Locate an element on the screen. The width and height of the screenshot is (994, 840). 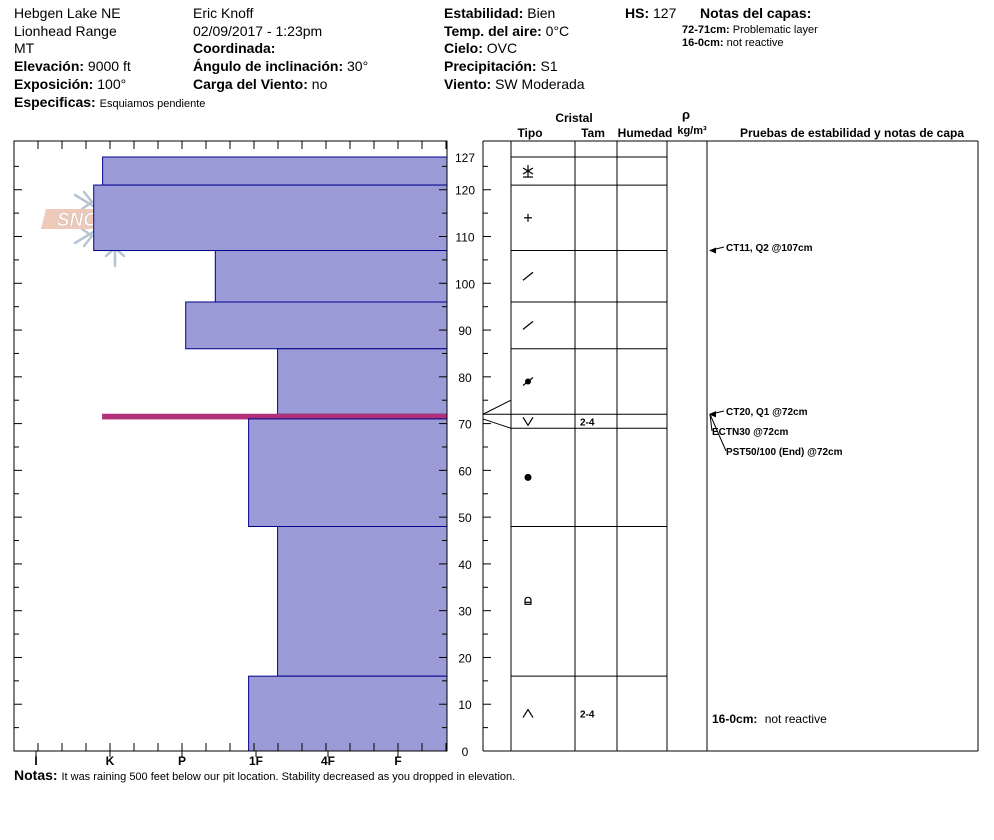
cristal-header: Cristal is located at coordinates (573, 118).